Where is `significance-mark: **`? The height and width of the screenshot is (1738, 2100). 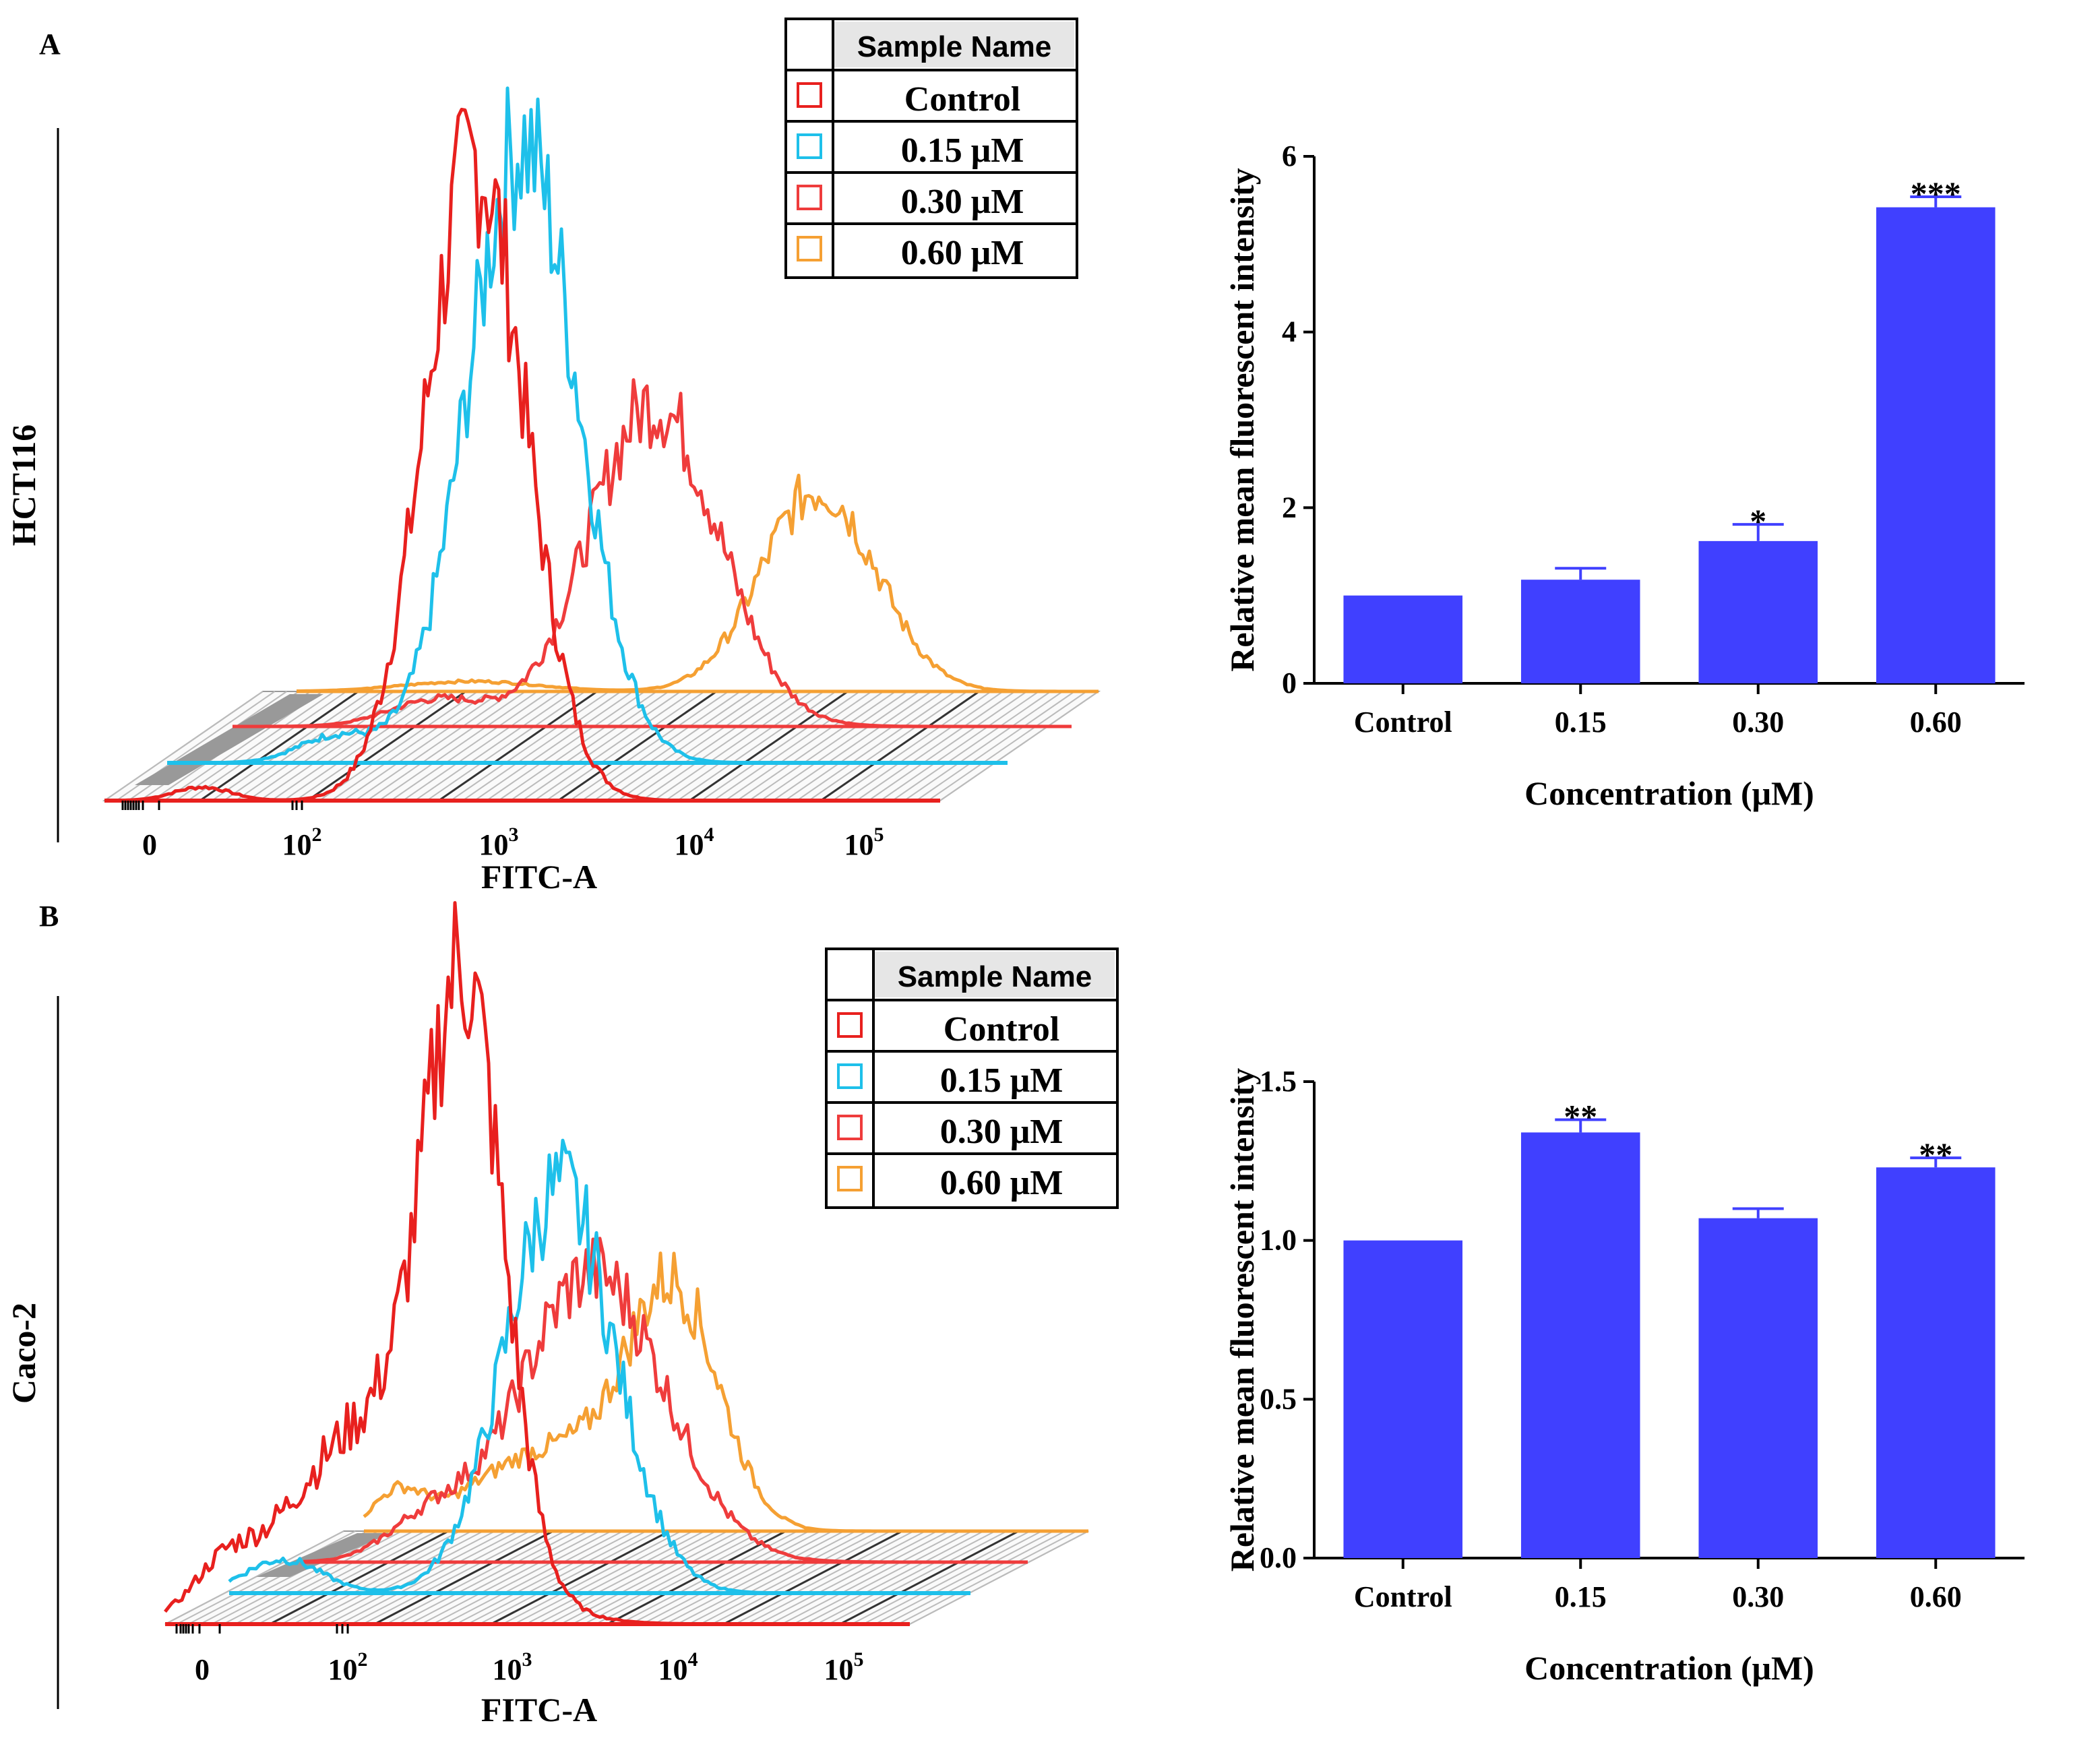
significance-mark: ** is located at coordinates (1580, 1117).